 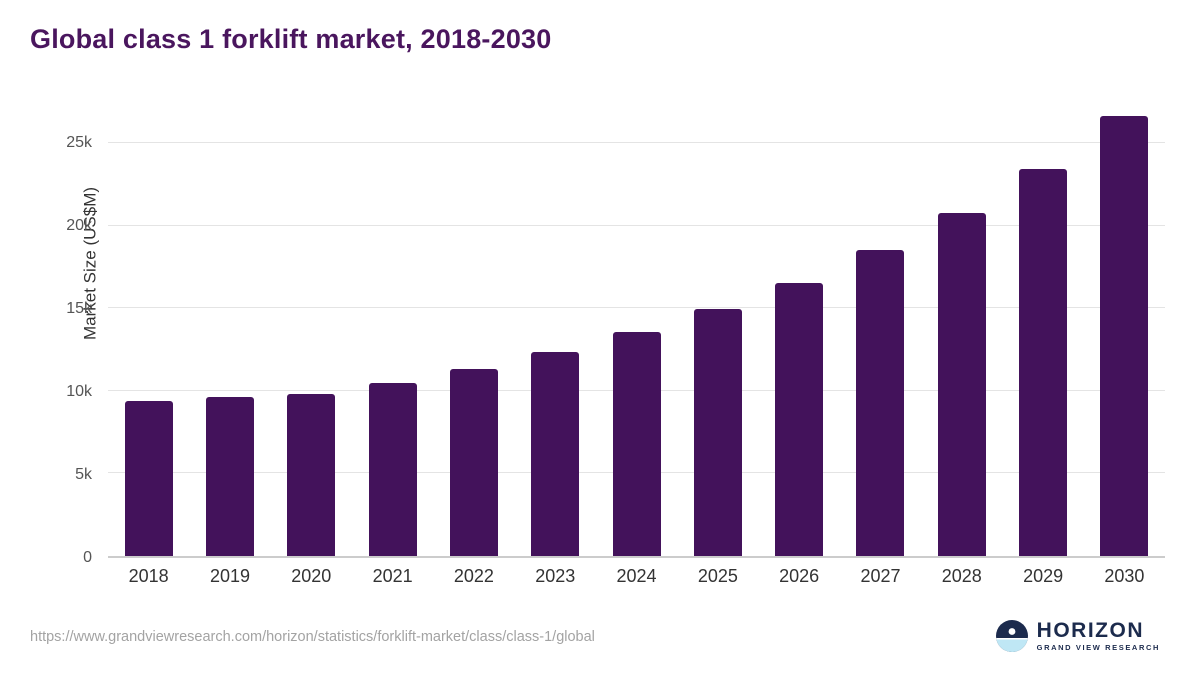 What do you see at coordinates (392, 469) in the screenshot?
I see `bar-2021` at bounding box center [392, 469].